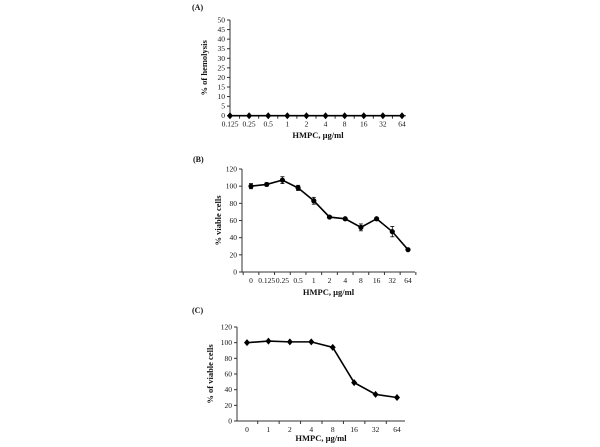  Describe the element at coordinates (218, 220) in the screenshot. I see `y-axis-label: % viable cells` at that location.